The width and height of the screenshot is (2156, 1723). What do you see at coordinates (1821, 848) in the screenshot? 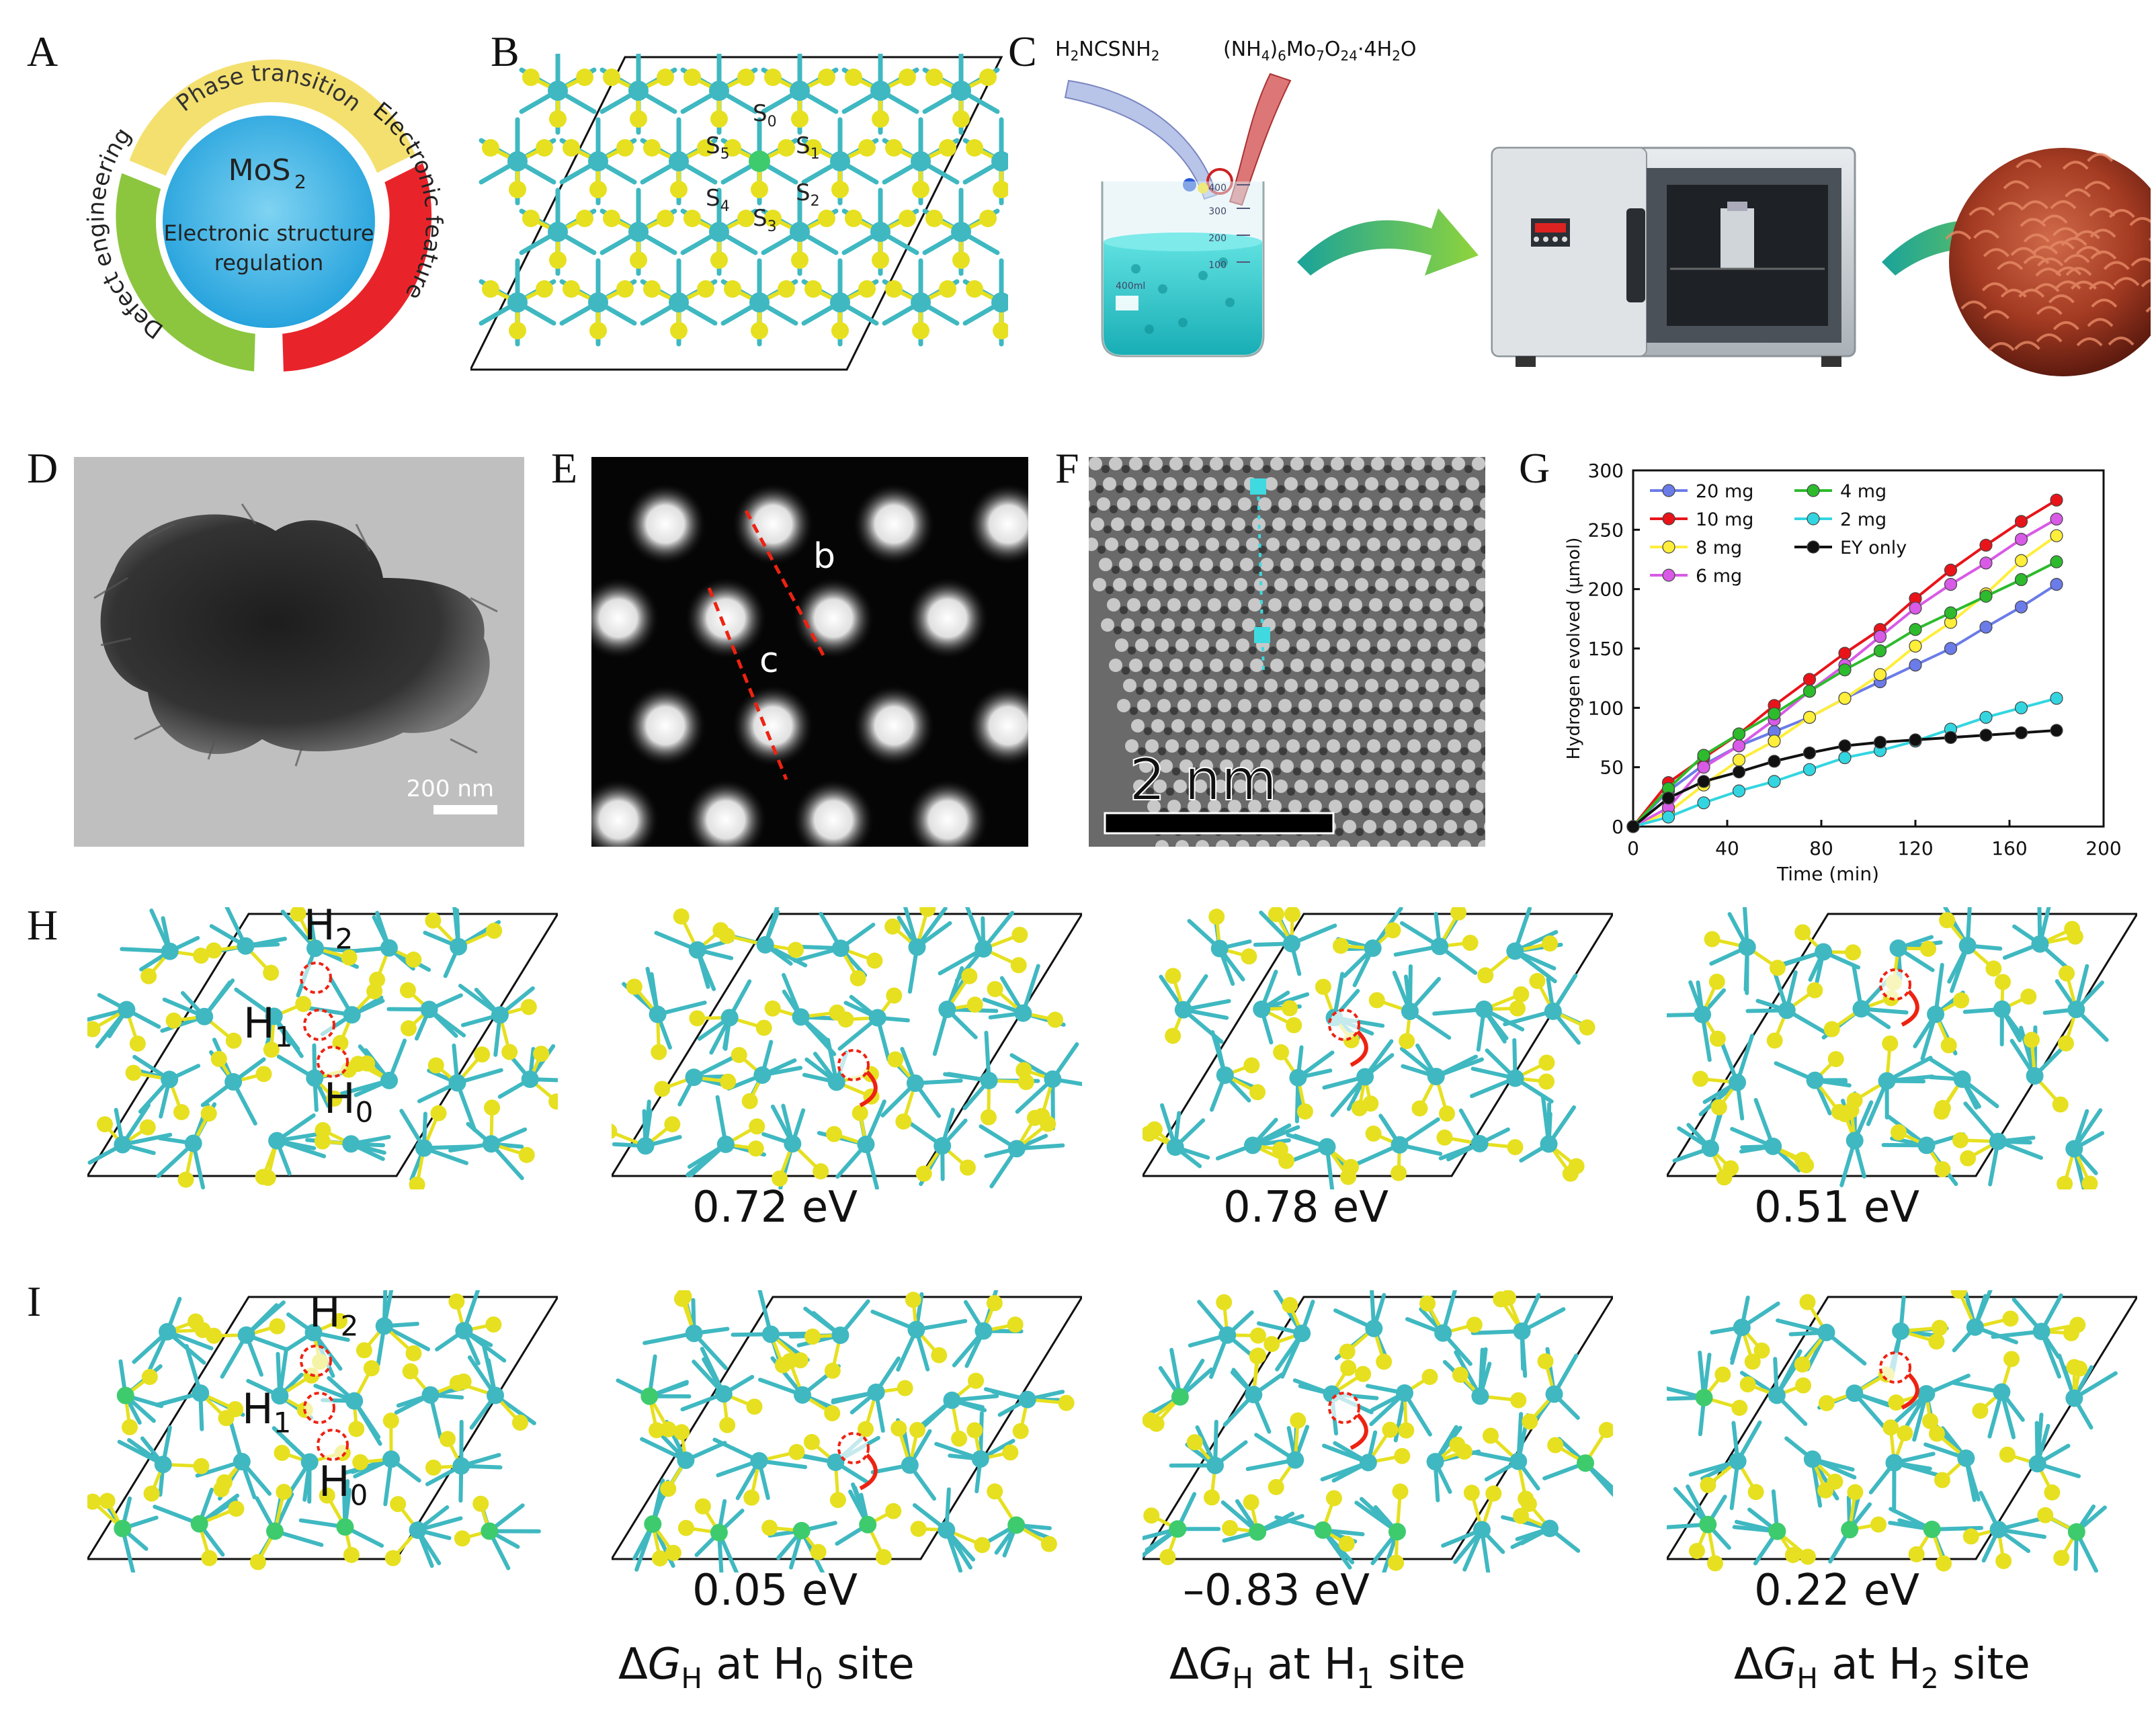
I see `x-tick-label: 80` at bounding box center [1821, 848].